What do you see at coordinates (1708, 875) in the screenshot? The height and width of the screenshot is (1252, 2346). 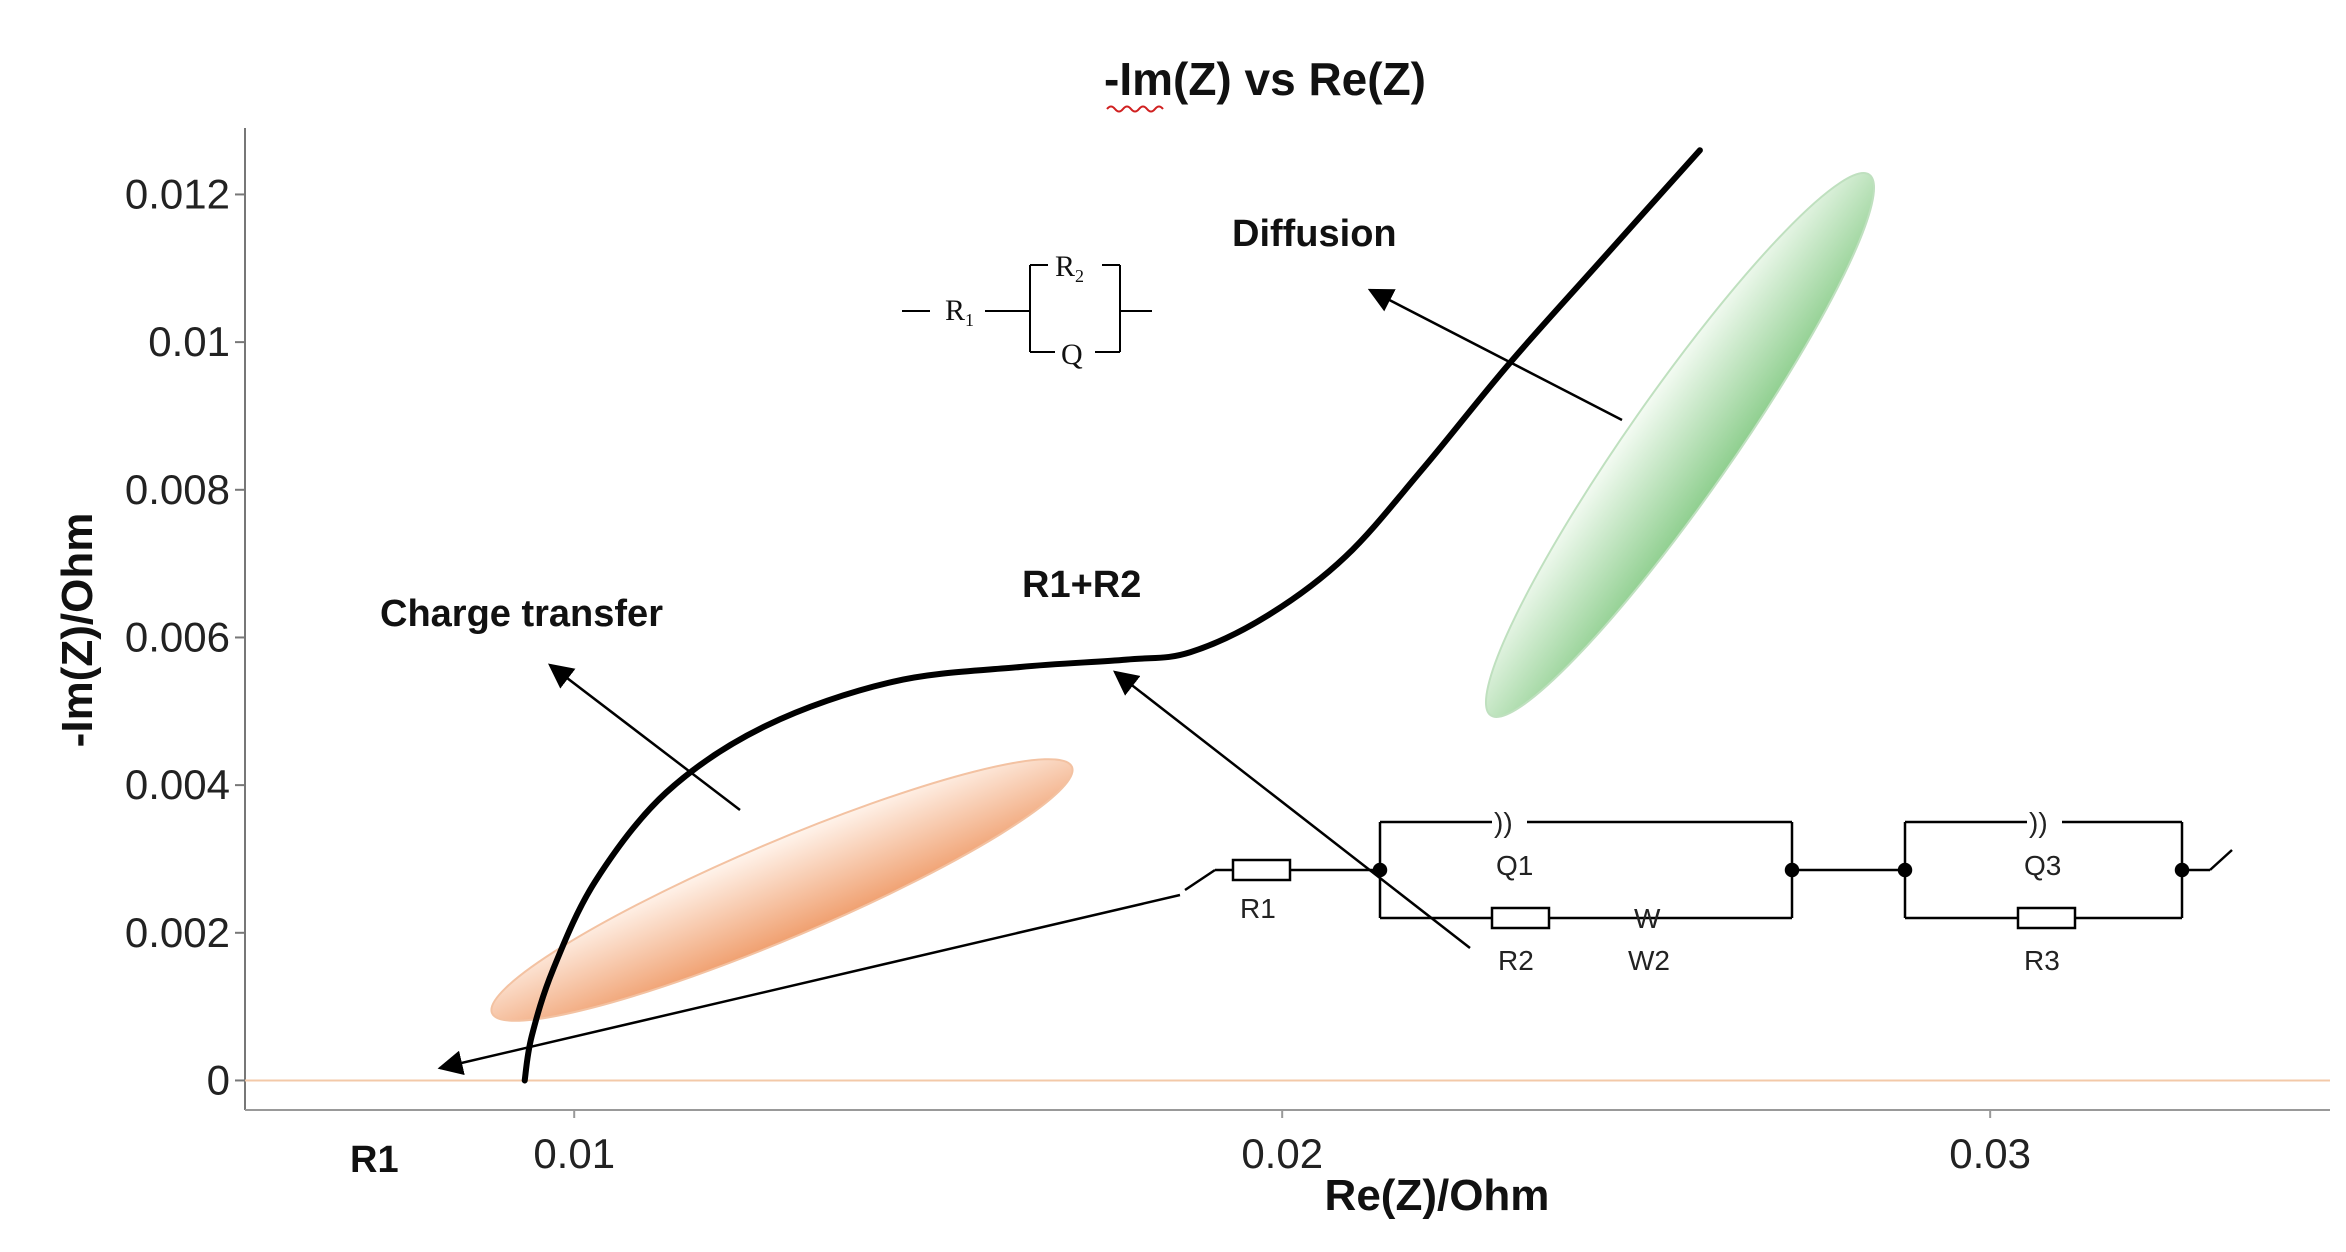 I see `large-circuit-diagram` at bounding box center [1708, 875].